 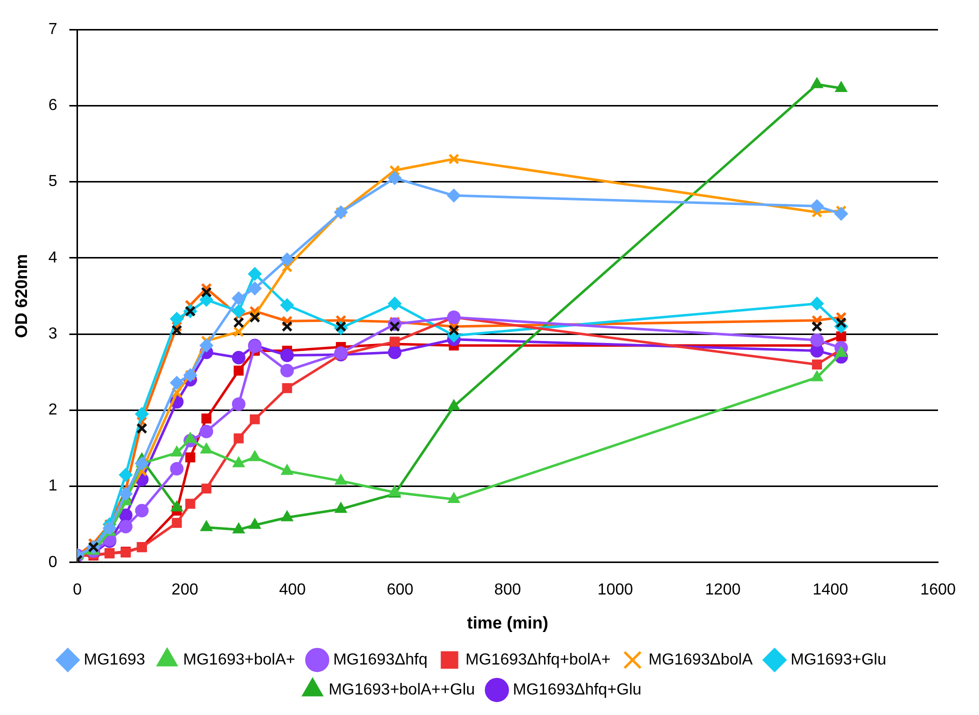 What do you see at coordinates (53, 105) in the screenshot?
I see `y-tick-label: 6` at bounding box center [53, 105].